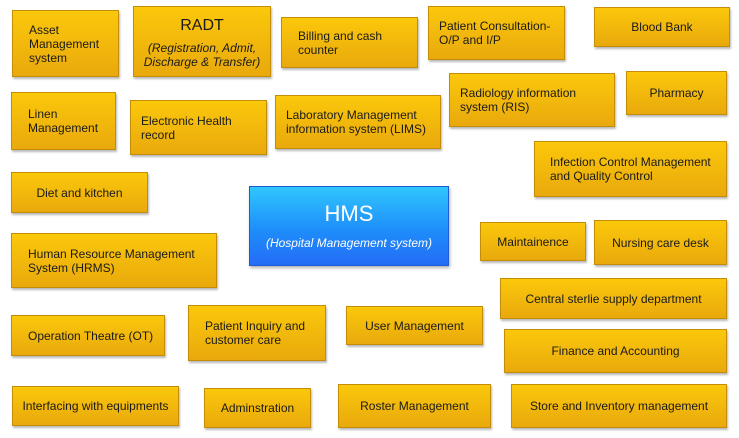  I want to click on hms-center-box: HMS (Hospital Management system), so click(349, 226).